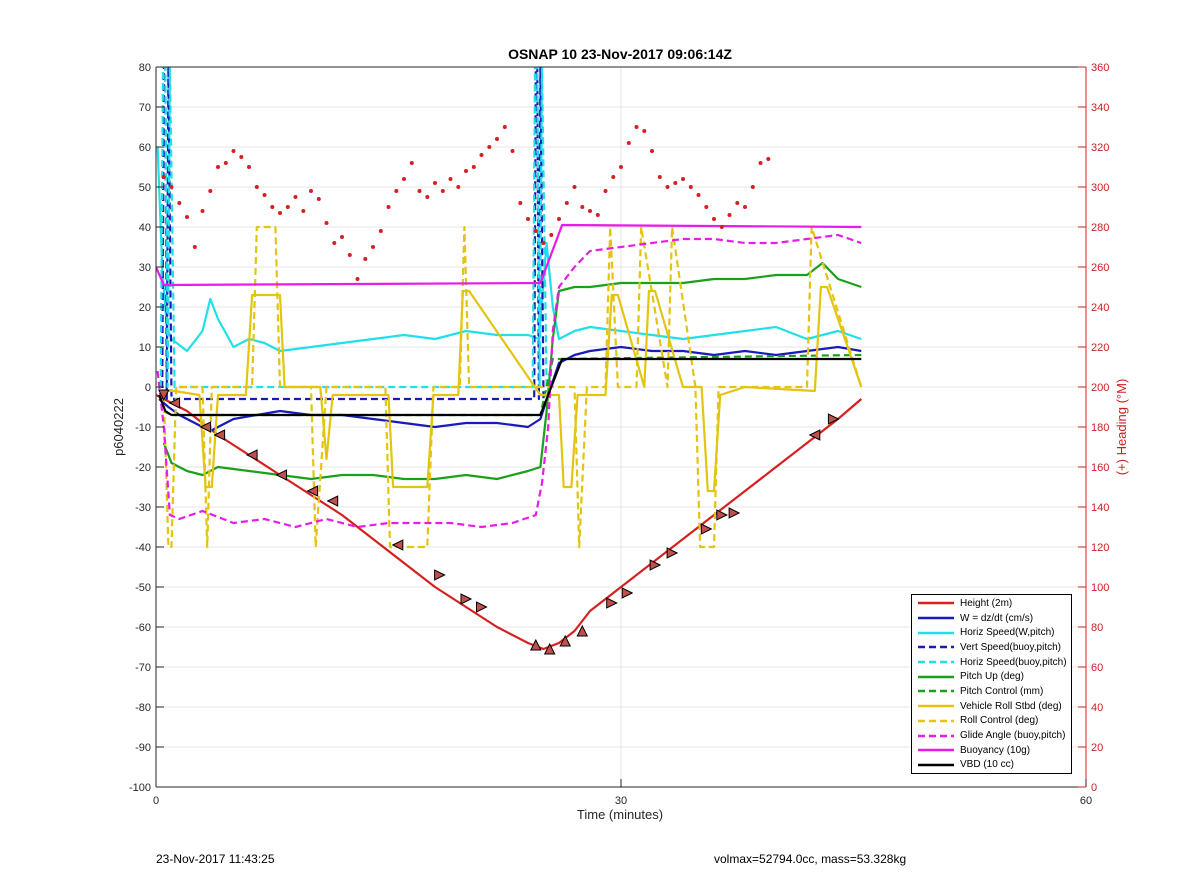  I want to click on y-tick-label: -20, so click(143, 468).